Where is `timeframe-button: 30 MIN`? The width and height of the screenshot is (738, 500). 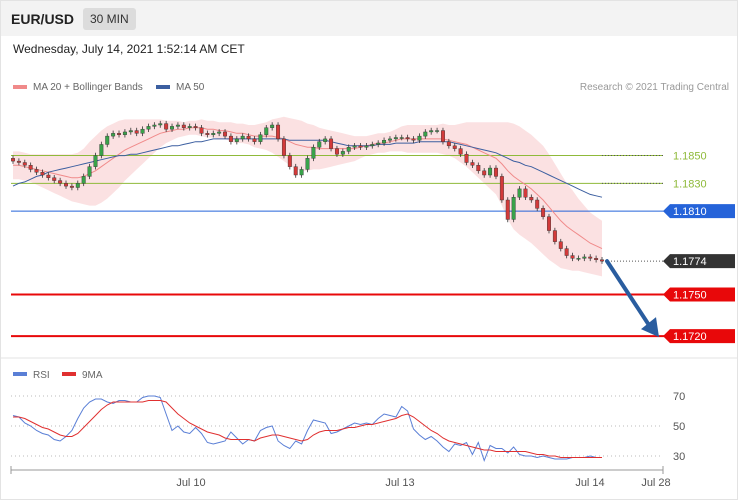 timeframe-button: 30 MIN is located at coordinates (109, 19).